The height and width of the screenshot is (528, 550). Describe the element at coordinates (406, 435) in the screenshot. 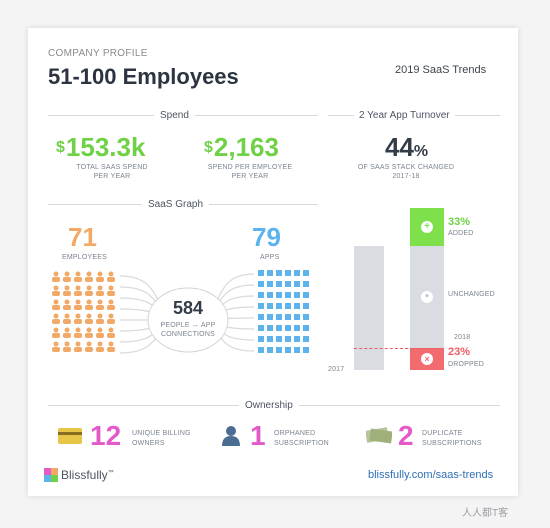

I see `duplicate-value: 2` at that location.